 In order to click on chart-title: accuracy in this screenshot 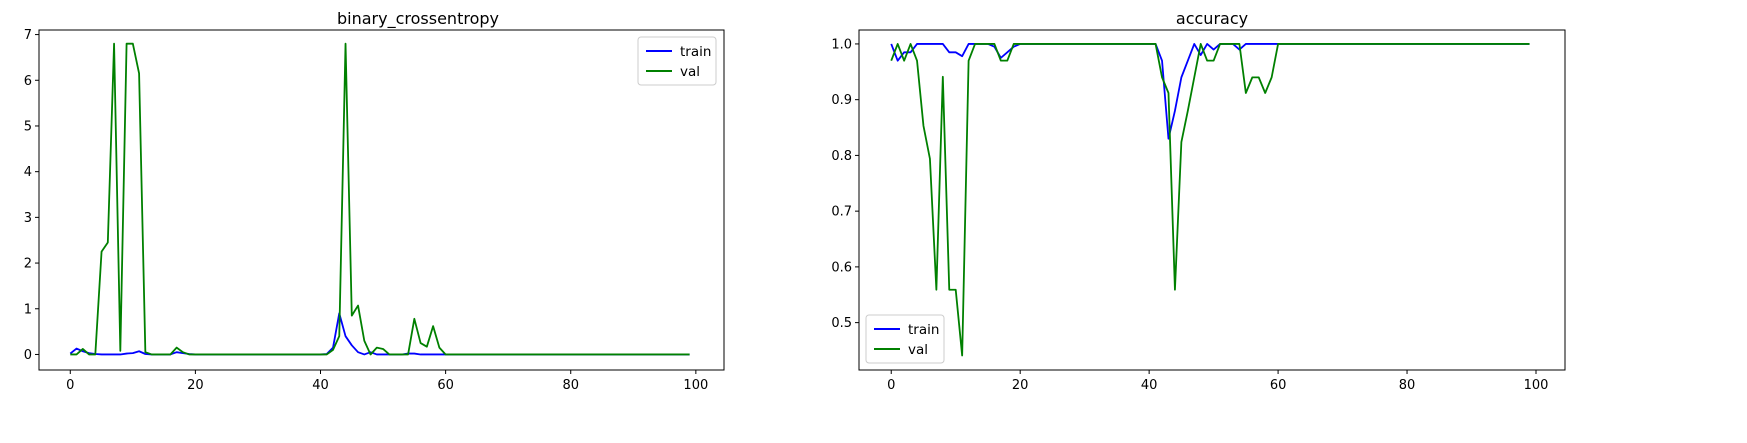, I will do `click(1212, 18)`.